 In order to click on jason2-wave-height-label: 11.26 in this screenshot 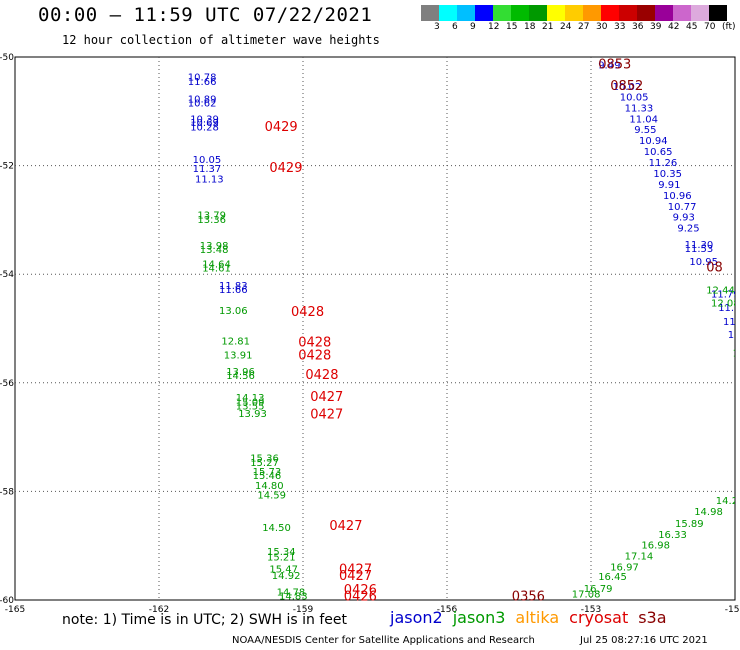, I will do `click(663, 163)`.